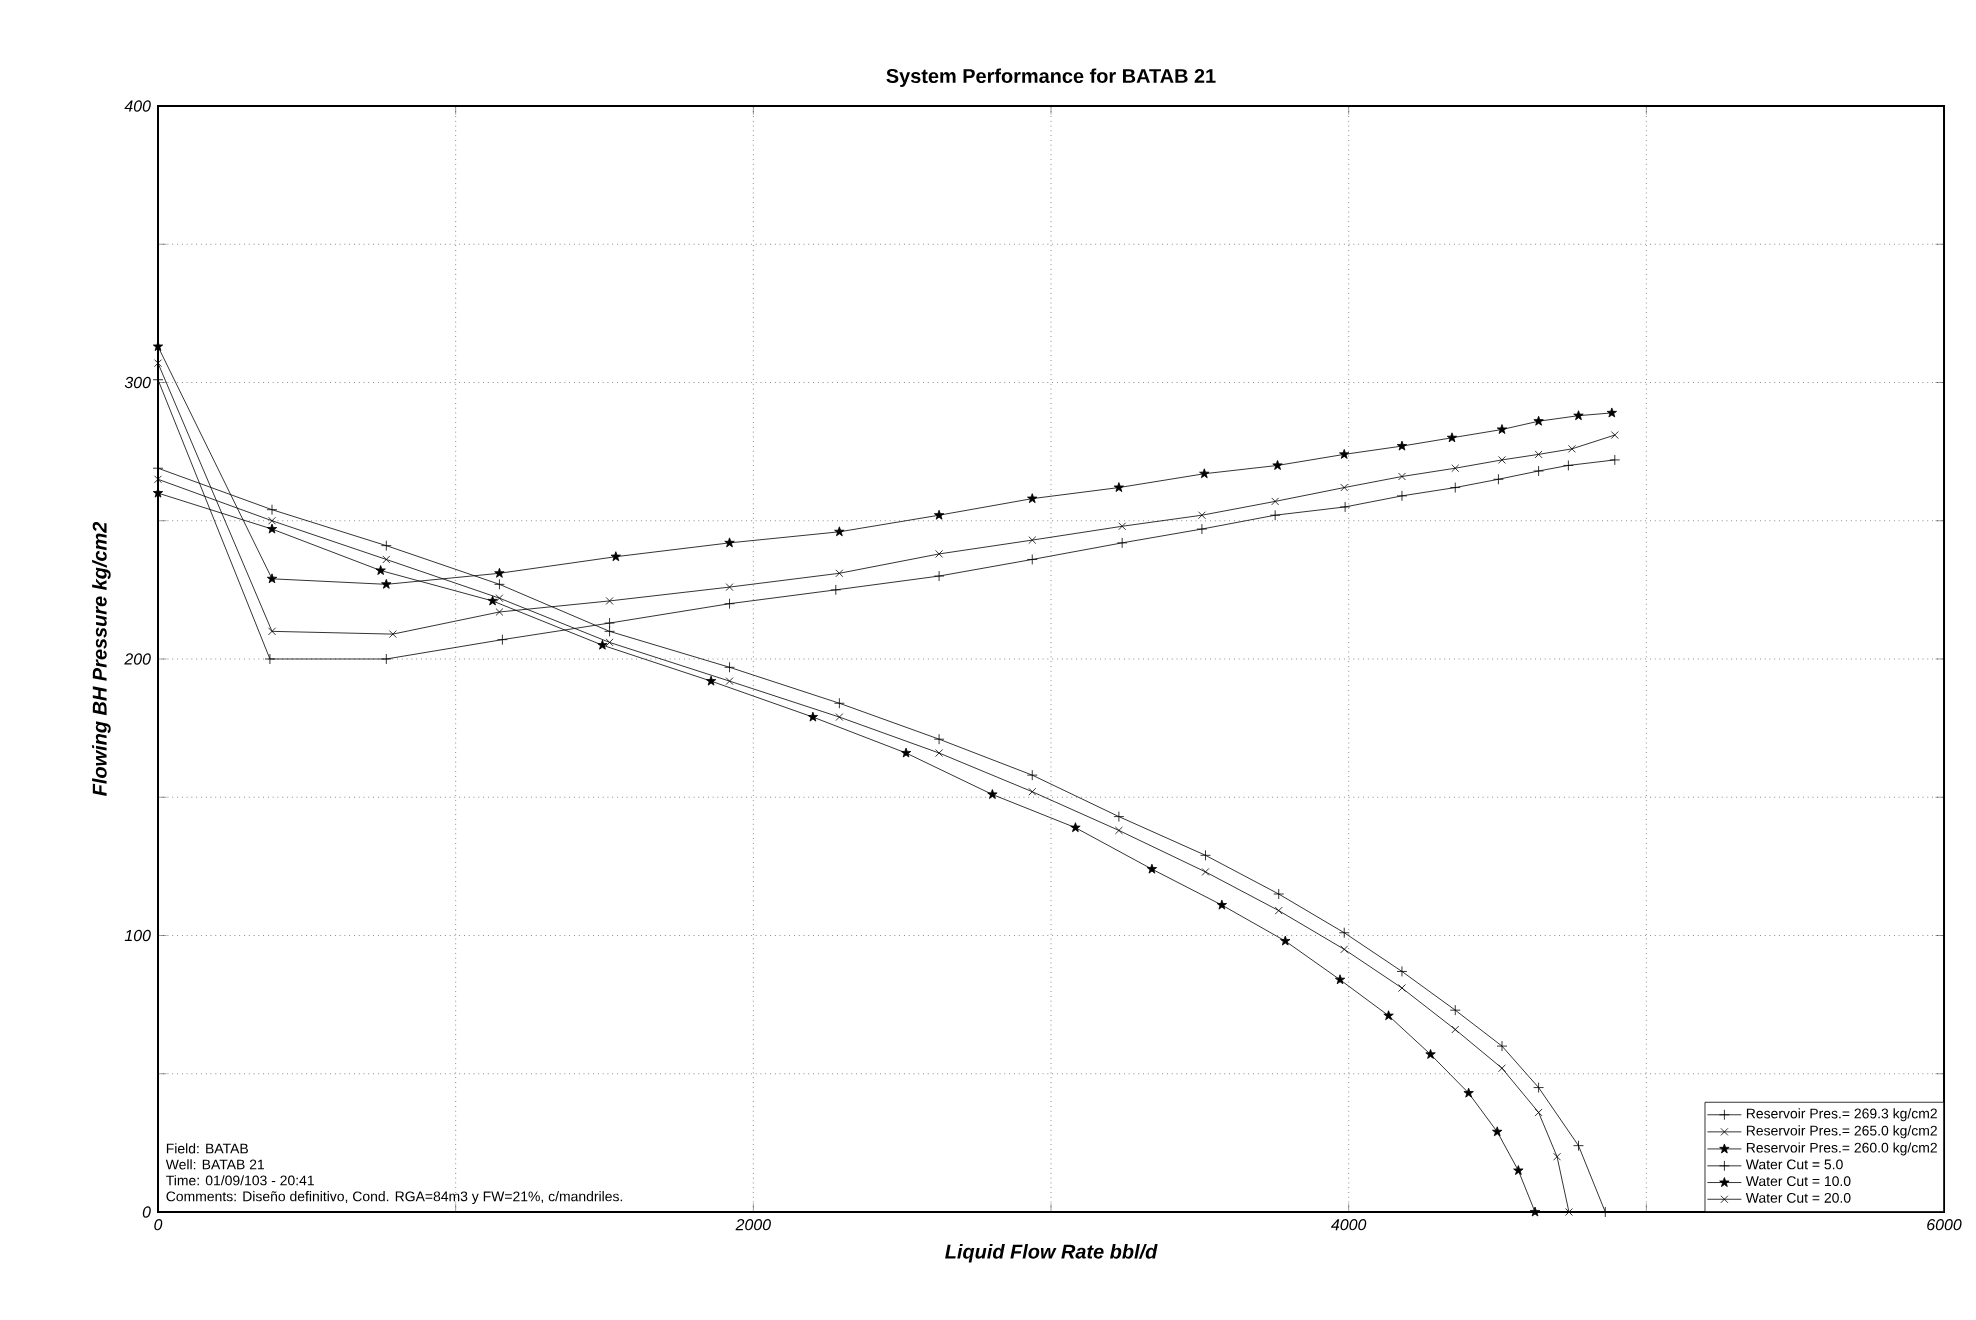 The image size is (1976, 1320). Describe the element at coordinates (1051, 77) in the screenshot. I see `chart-title: System Performance for BATAB 21` at that location.